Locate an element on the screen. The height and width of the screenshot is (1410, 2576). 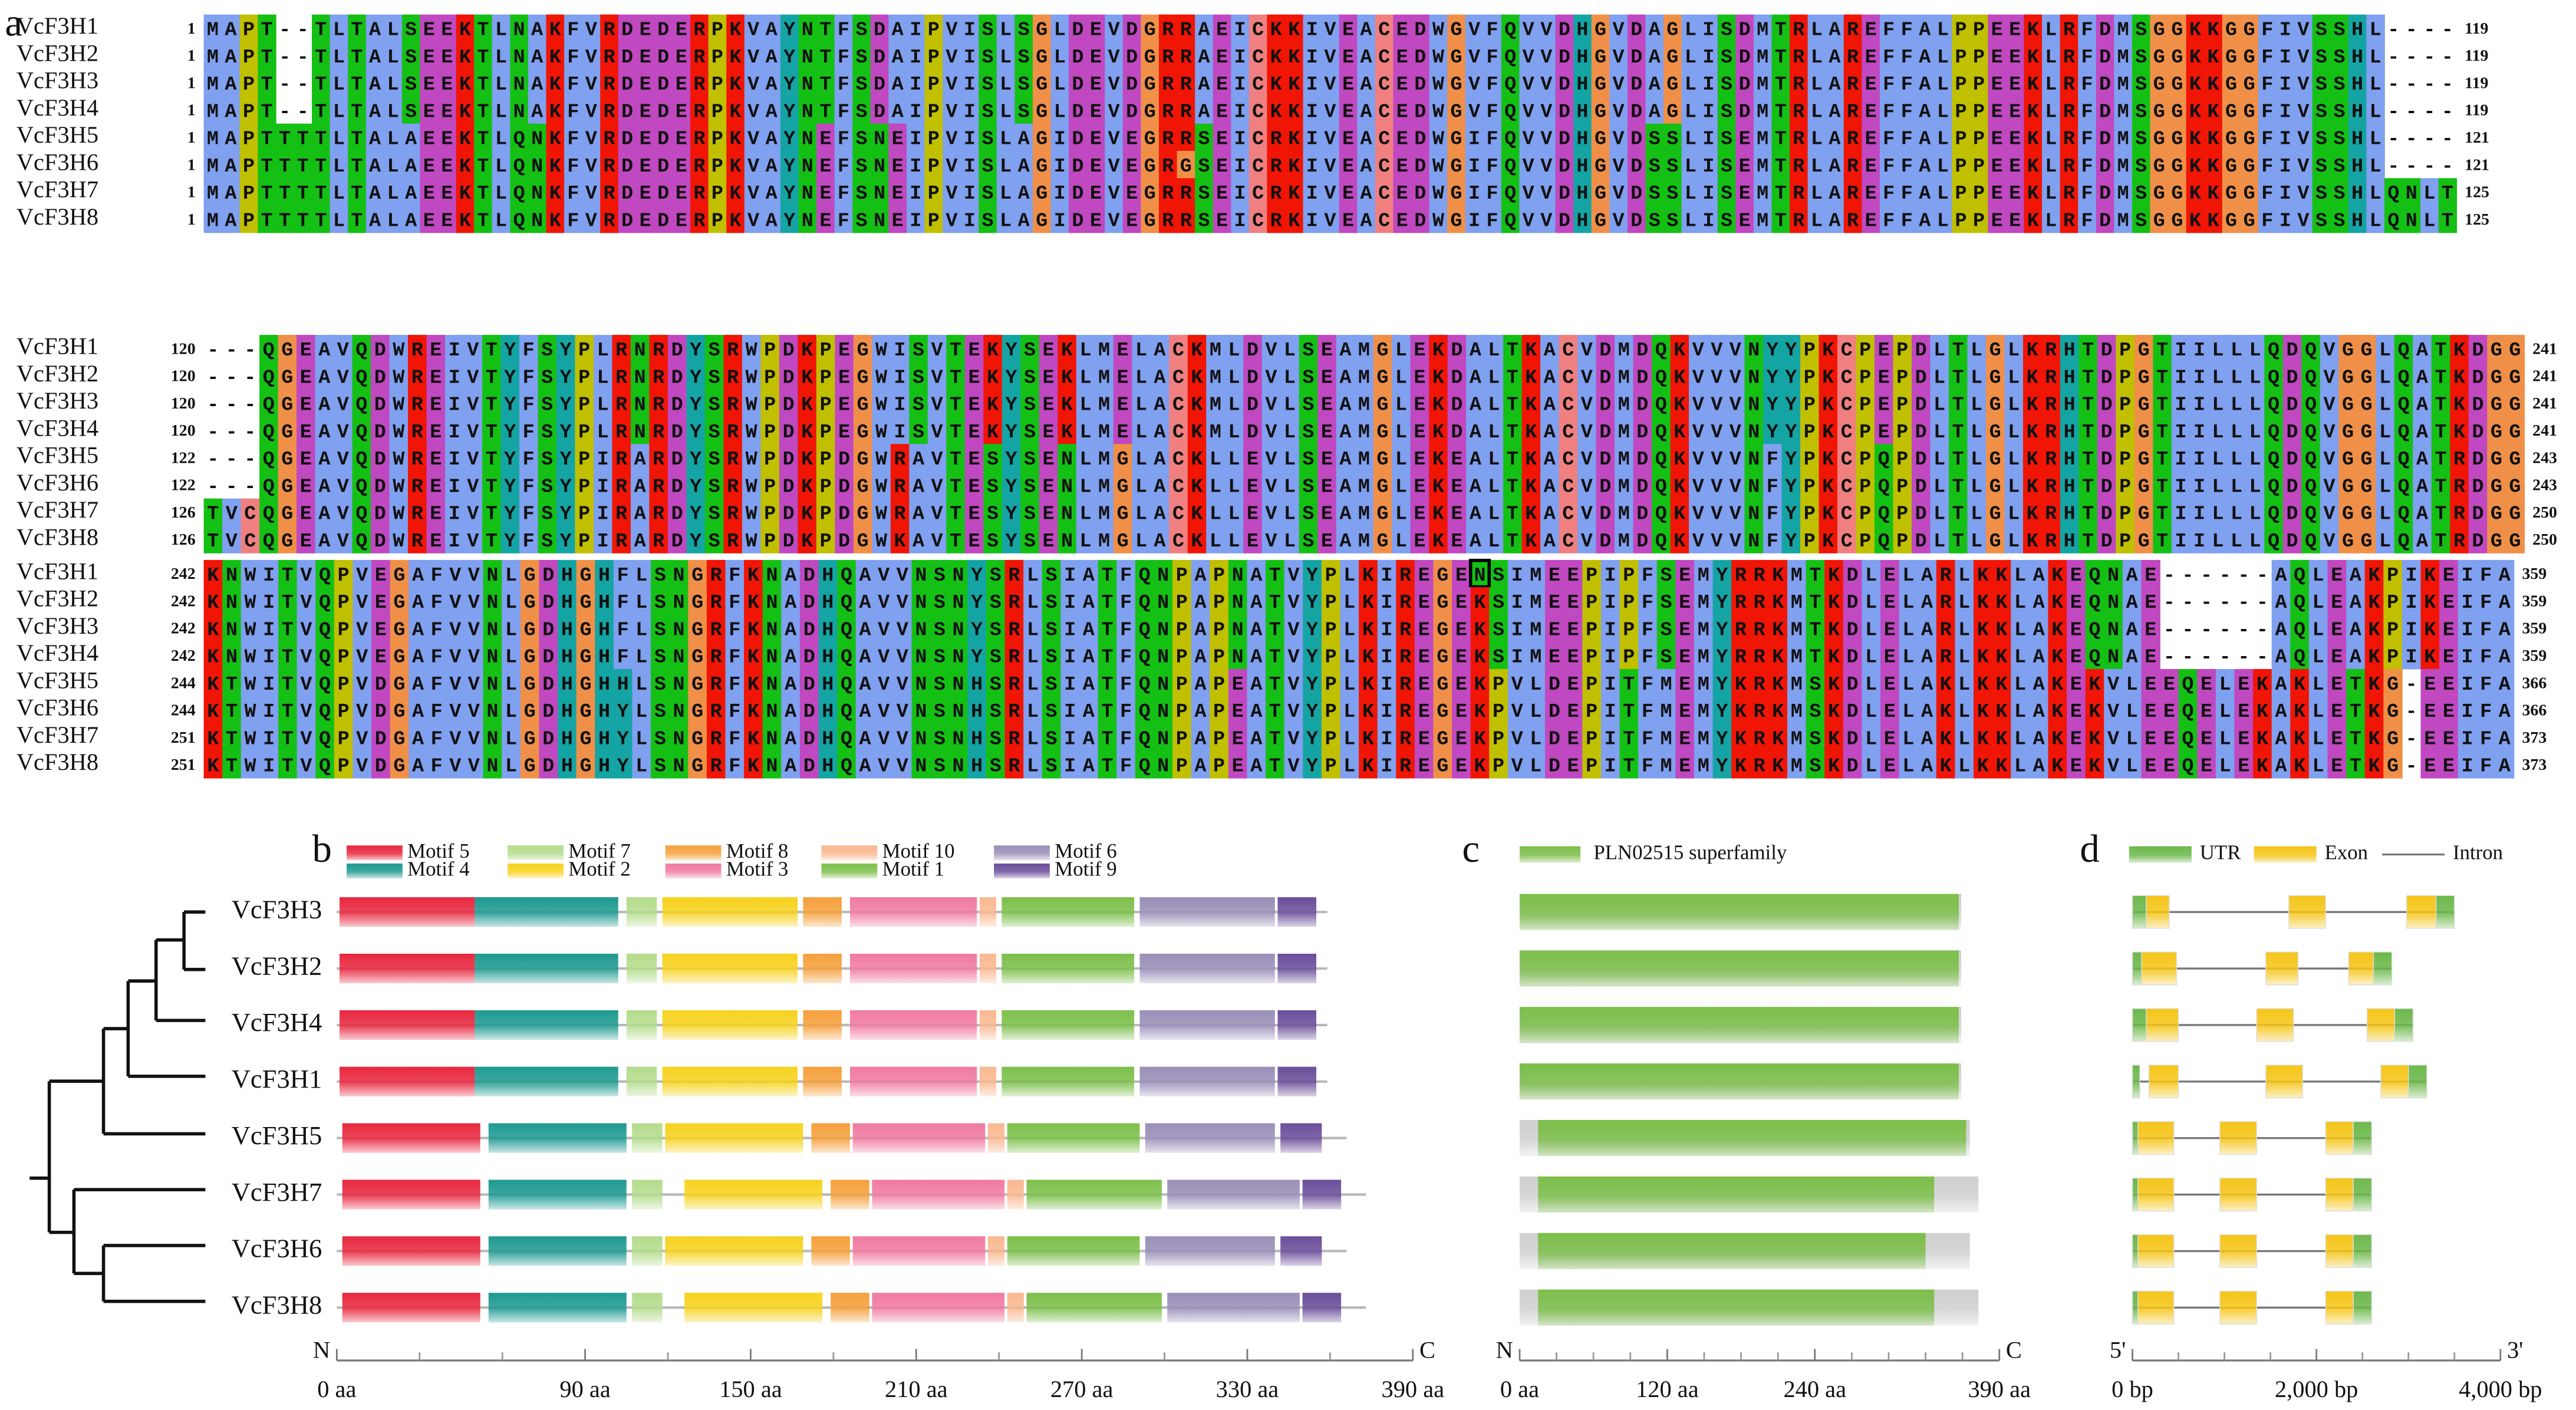
end-position: 250 is located at coordinates (2544, 512).